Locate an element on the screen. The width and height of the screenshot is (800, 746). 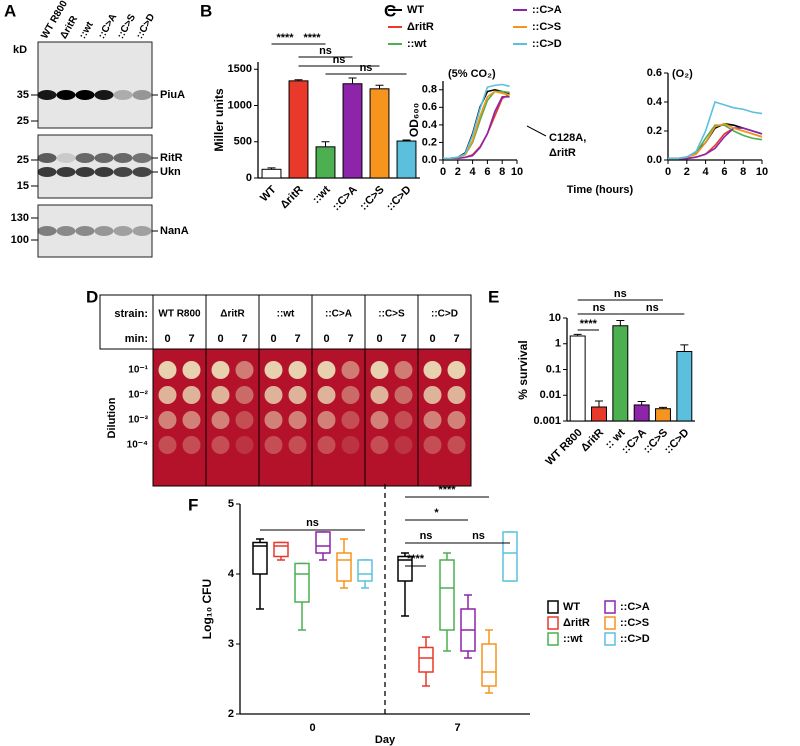
annotation-pointer is located at coordinates (536, 131).